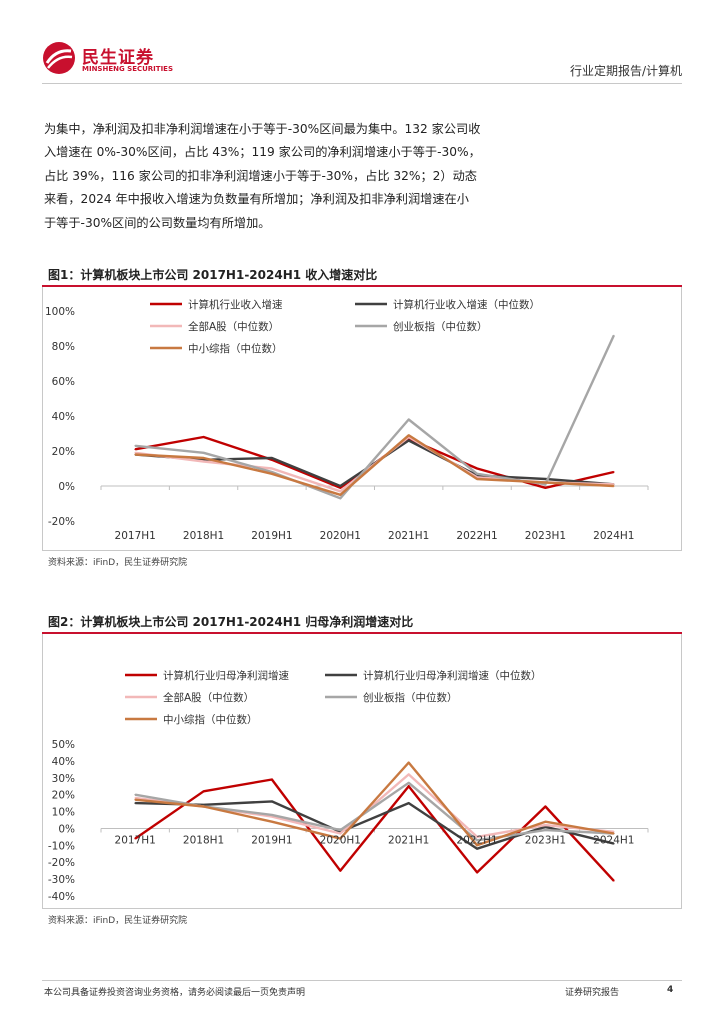 The height and width of the screenshot is (1024, 724). I want to click on paragraph-line: 于等于-30%区间的公司数量均有所增加。, so click(157, 222).